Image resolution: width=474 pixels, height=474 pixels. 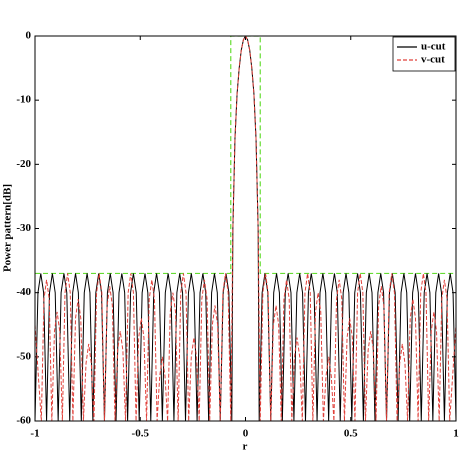 What do you see at coordinates (433, 60) in the screenshot?
I see `legend-label: v-cut` at bounding box center [433, 60].